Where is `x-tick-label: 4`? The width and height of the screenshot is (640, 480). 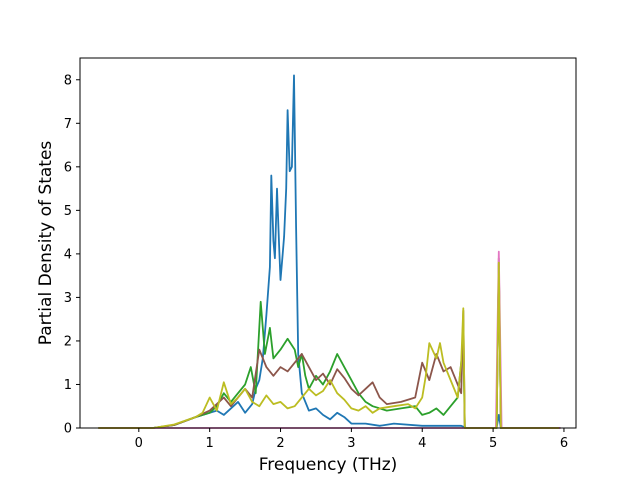 x-tick-label: 4 is located at coordinates (422, 443).